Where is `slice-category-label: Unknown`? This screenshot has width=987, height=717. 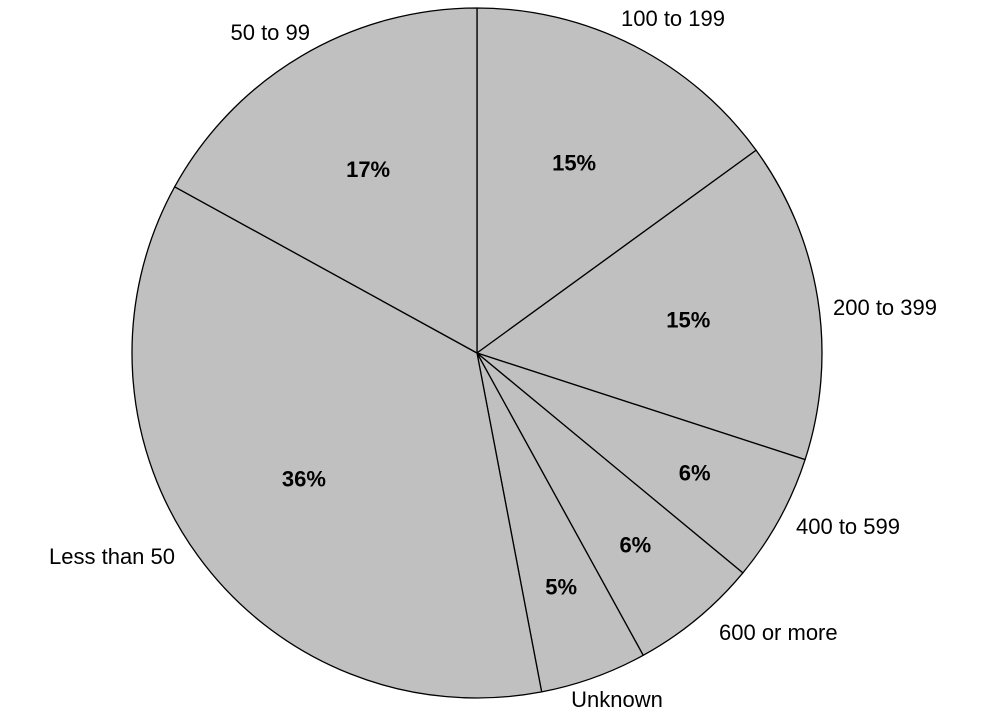
slice-category-label: Unknown is located at coordinates (617, 699).